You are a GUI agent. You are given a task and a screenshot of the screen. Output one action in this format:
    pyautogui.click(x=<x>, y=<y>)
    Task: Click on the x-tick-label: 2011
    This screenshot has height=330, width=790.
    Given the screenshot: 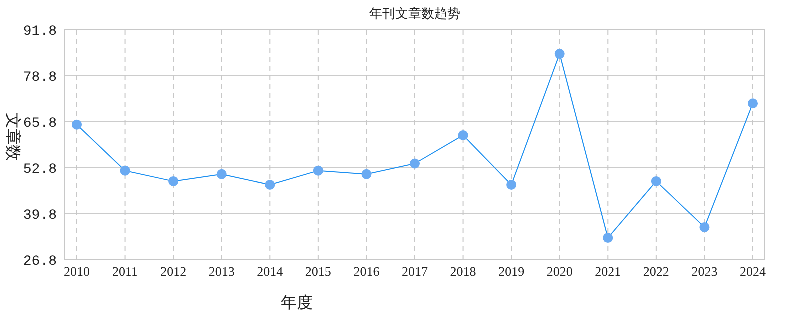 What is the action you would take?
    pyautogui.click(x=125, y=271)
    